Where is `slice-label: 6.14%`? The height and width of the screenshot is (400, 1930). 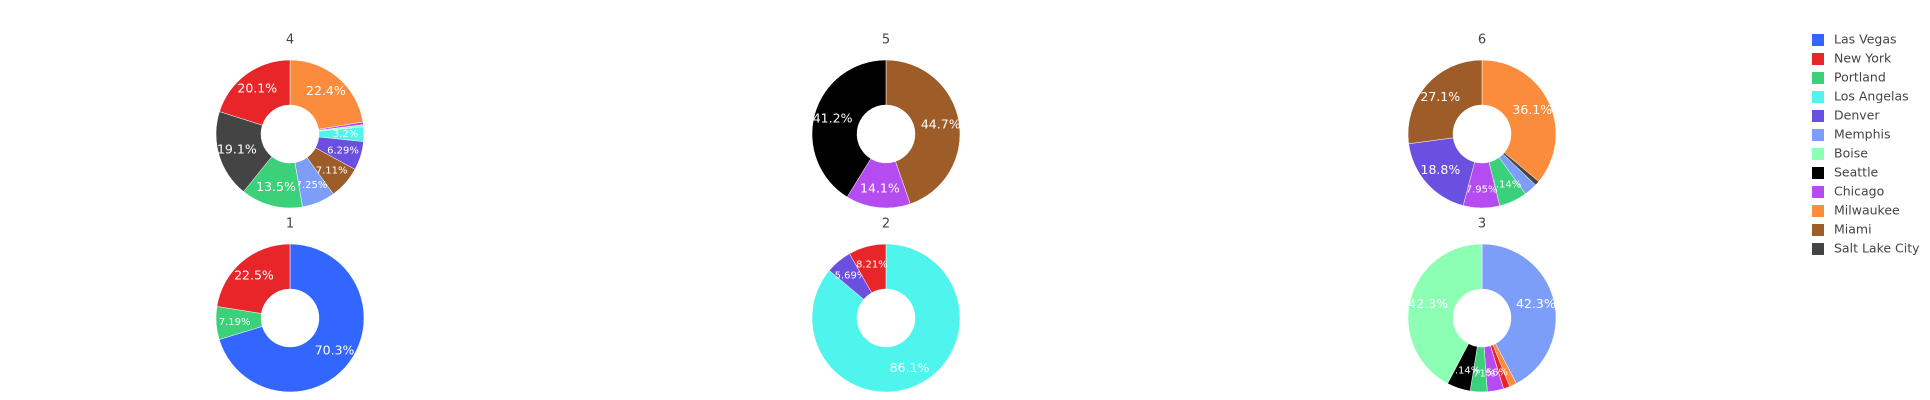 slice-label: 6.14% is located at coordinates (1506, 184).